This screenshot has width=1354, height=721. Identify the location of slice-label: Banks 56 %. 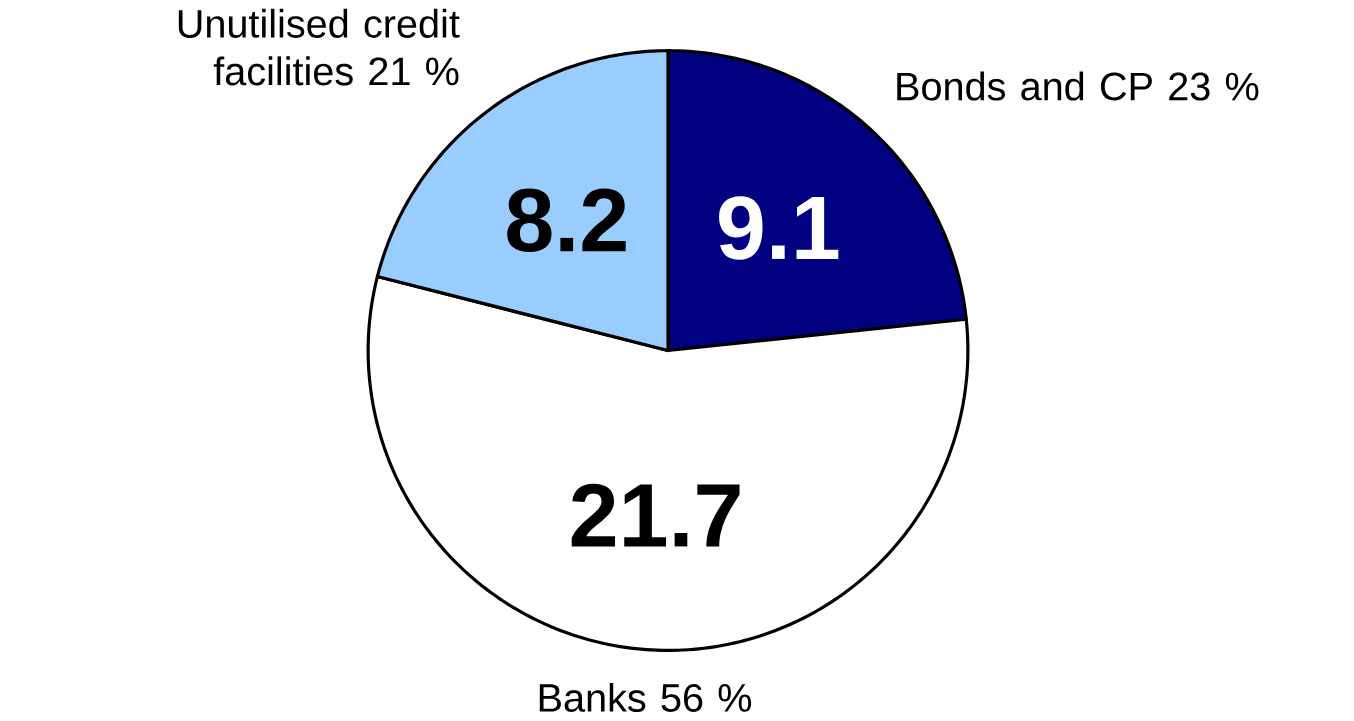
(645, 697).